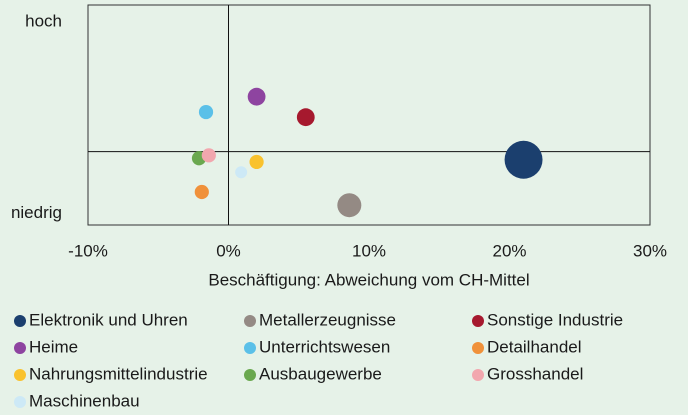  Describe the element at coordinates (88, 250) in the screenshot. I see `x-tick-label: -10%` at that location.